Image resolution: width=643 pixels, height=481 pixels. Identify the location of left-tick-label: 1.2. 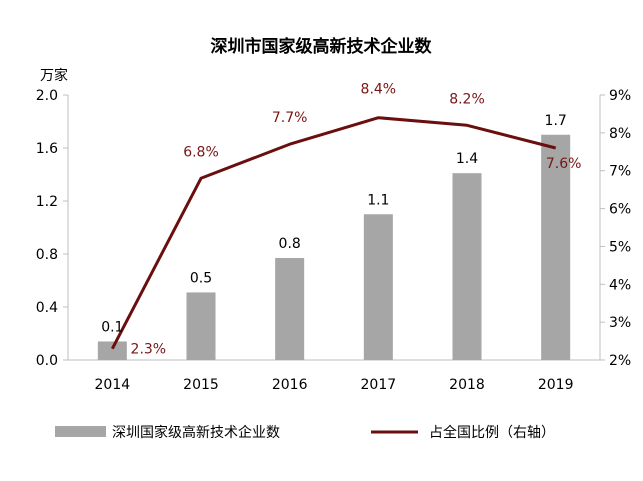
(47, 202).